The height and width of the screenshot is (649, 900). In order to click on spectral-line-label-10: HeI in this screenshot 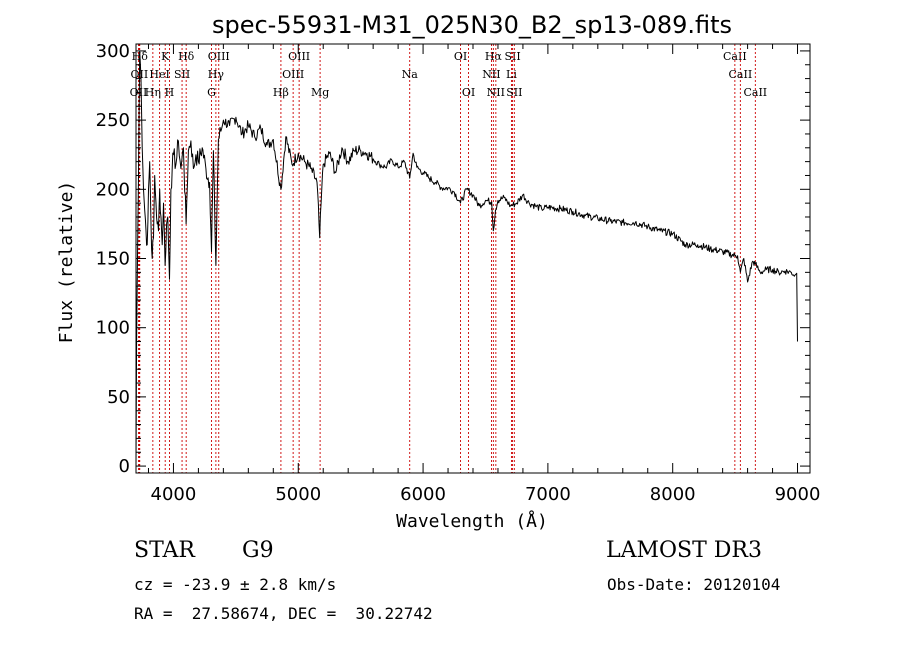, I will do `click(159, 74)`.